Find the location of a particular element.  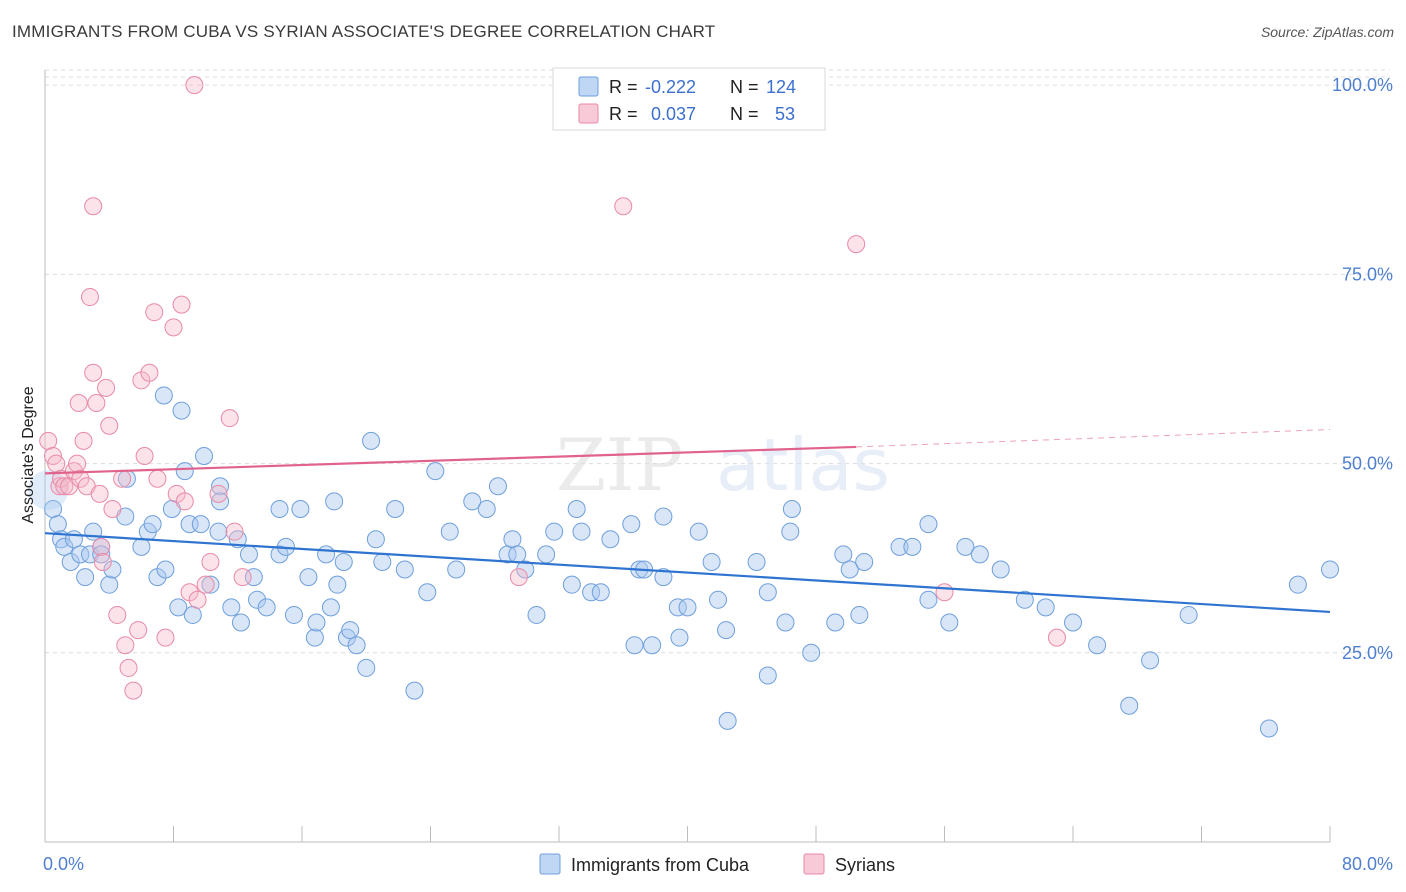

watermark: ZIP atlas is located at coordinates (723, 465).